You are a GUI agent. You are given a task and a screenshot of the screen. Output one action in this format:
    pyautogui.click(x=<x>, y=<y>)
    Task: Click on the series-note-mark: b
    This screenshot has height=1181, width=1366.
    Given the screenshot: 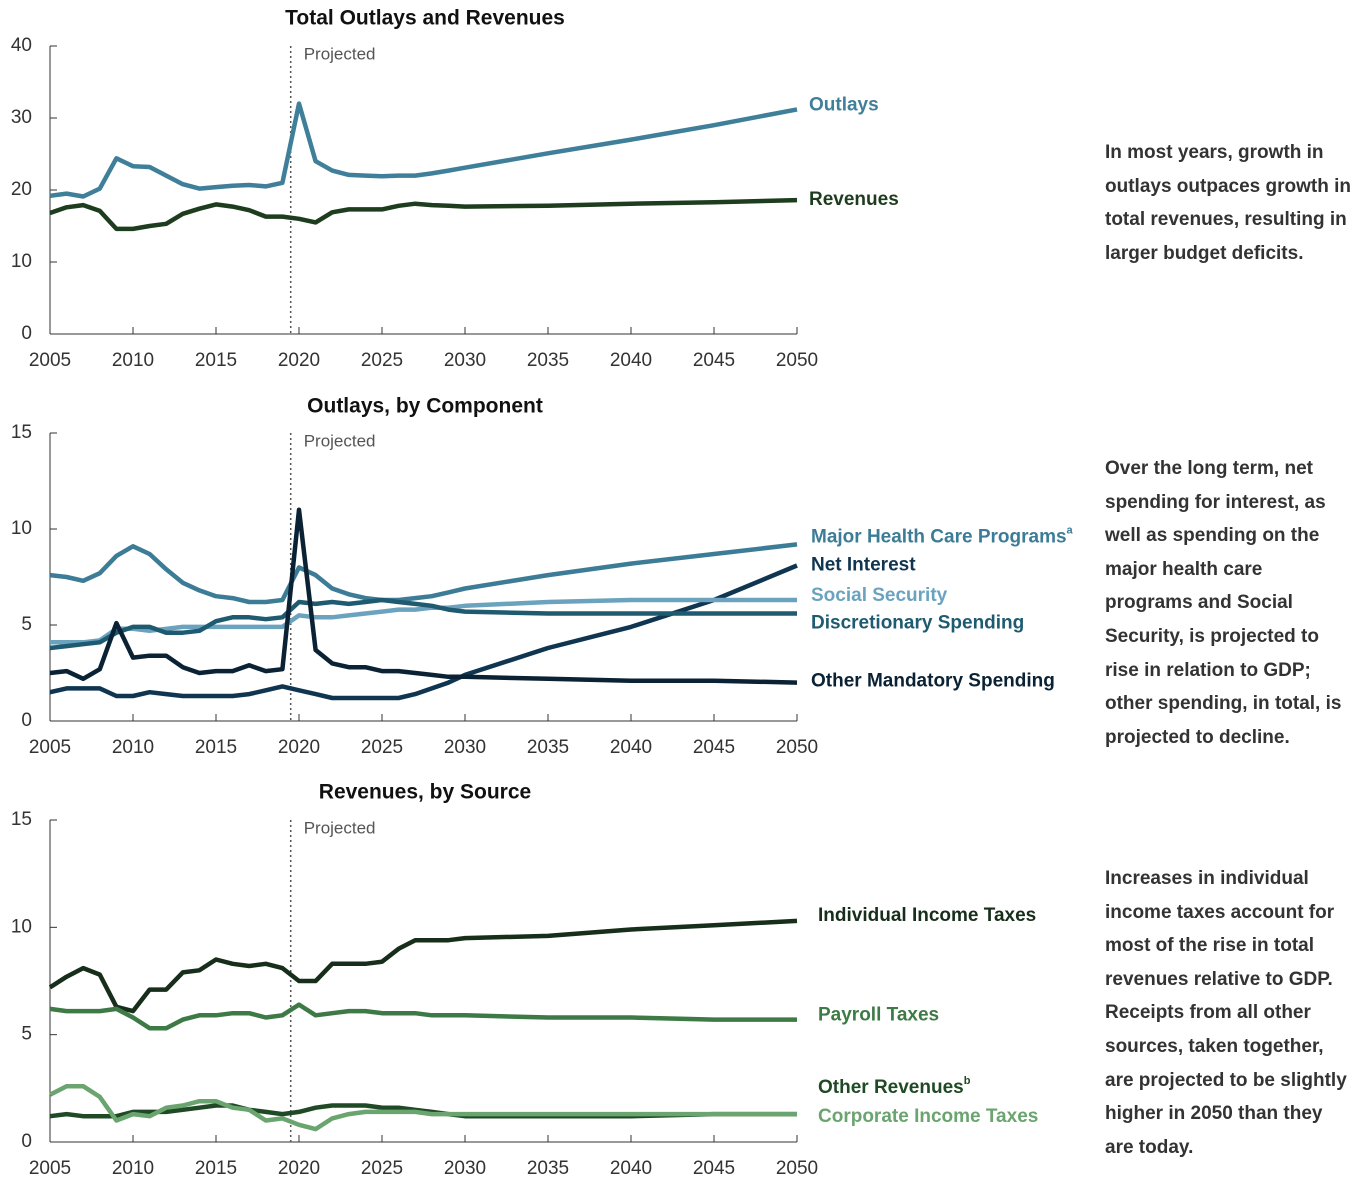 What is the action you would take?
    pyautogui.click(x=967, y=1081)
    